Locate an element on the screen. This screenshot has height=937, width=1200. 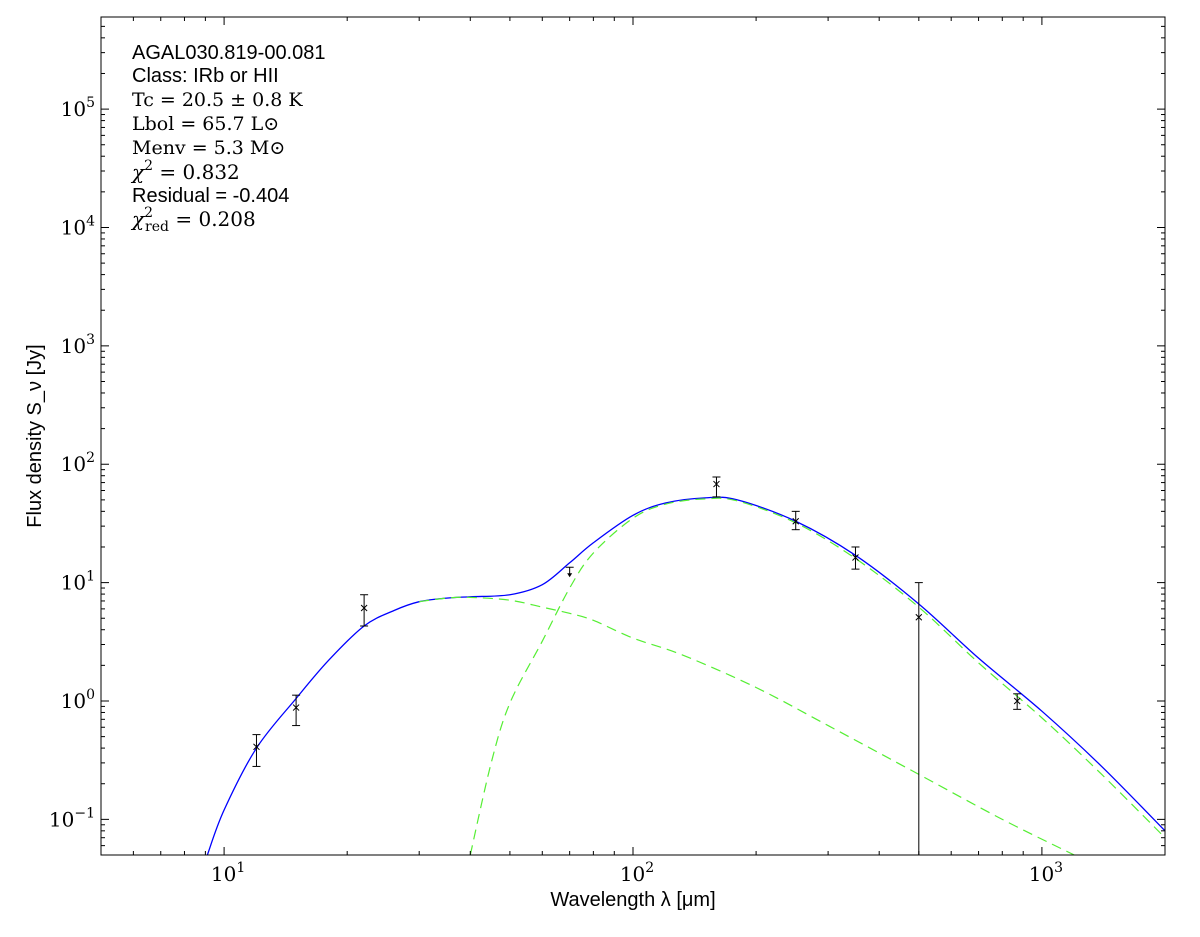
annotation-residual: Residual = -0.404 is located at coordinates (210, 196).